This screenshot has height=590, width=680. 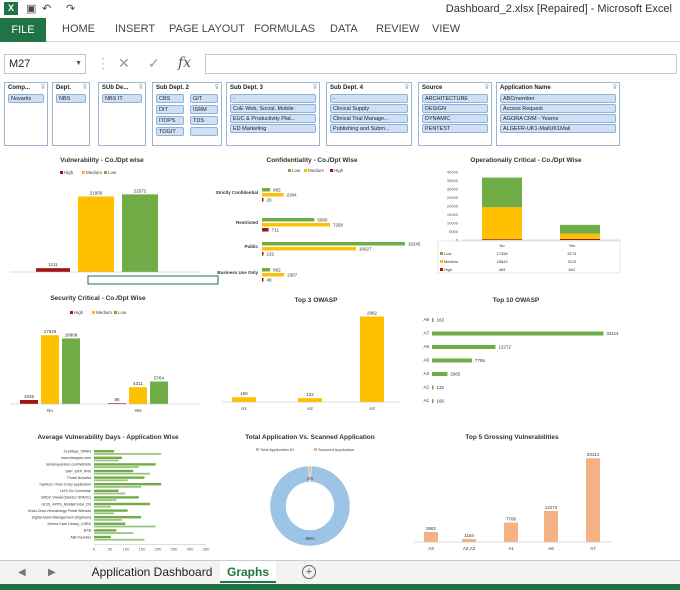 What do you see at coordinates (47, 9) in the screenshot?
I see `undo-icon: ↶` at bounding box center [47, 9].